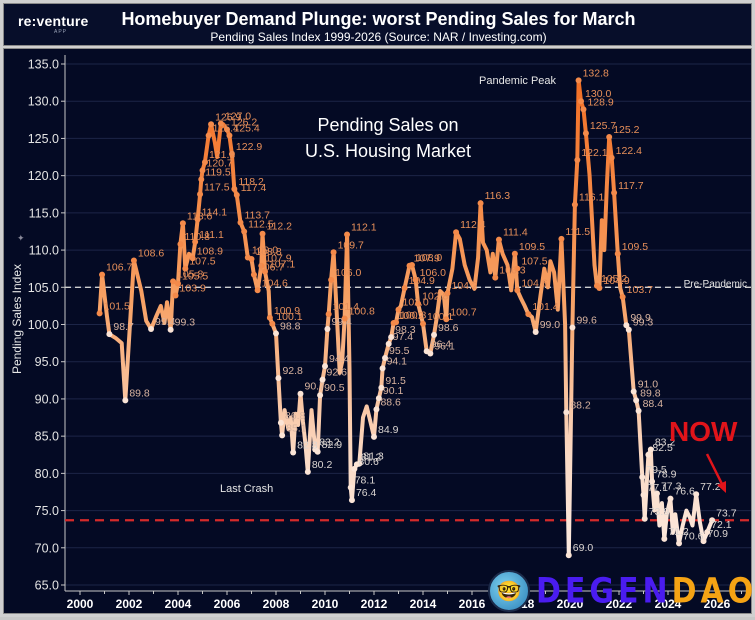  What do you see at coordinates (395, 381) in the screenshot?
I see `data-label: 91.5` at bounding box center [395, 381].